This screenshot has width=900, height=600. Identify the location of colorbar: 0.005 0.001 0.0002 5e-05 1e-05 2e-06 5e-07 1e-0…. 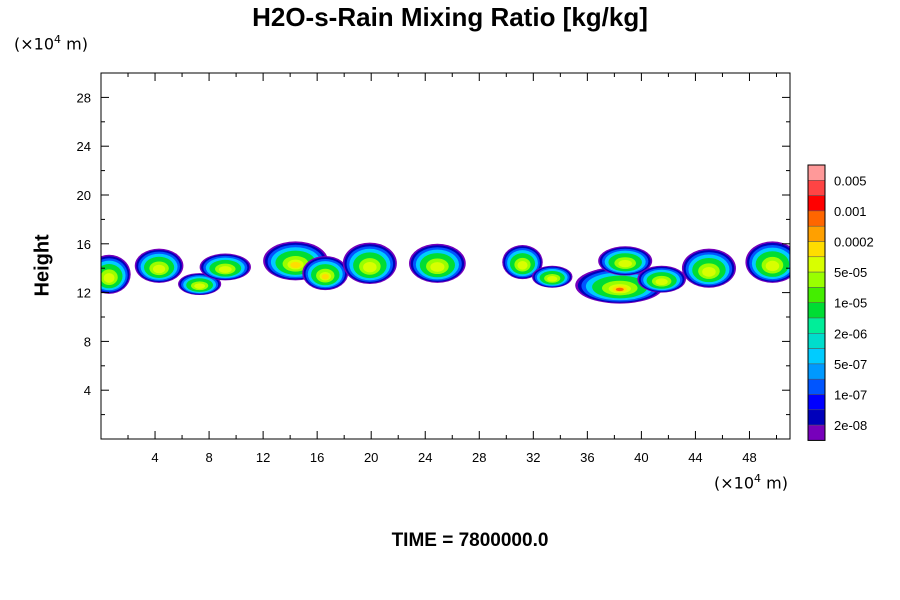
(840, 302).